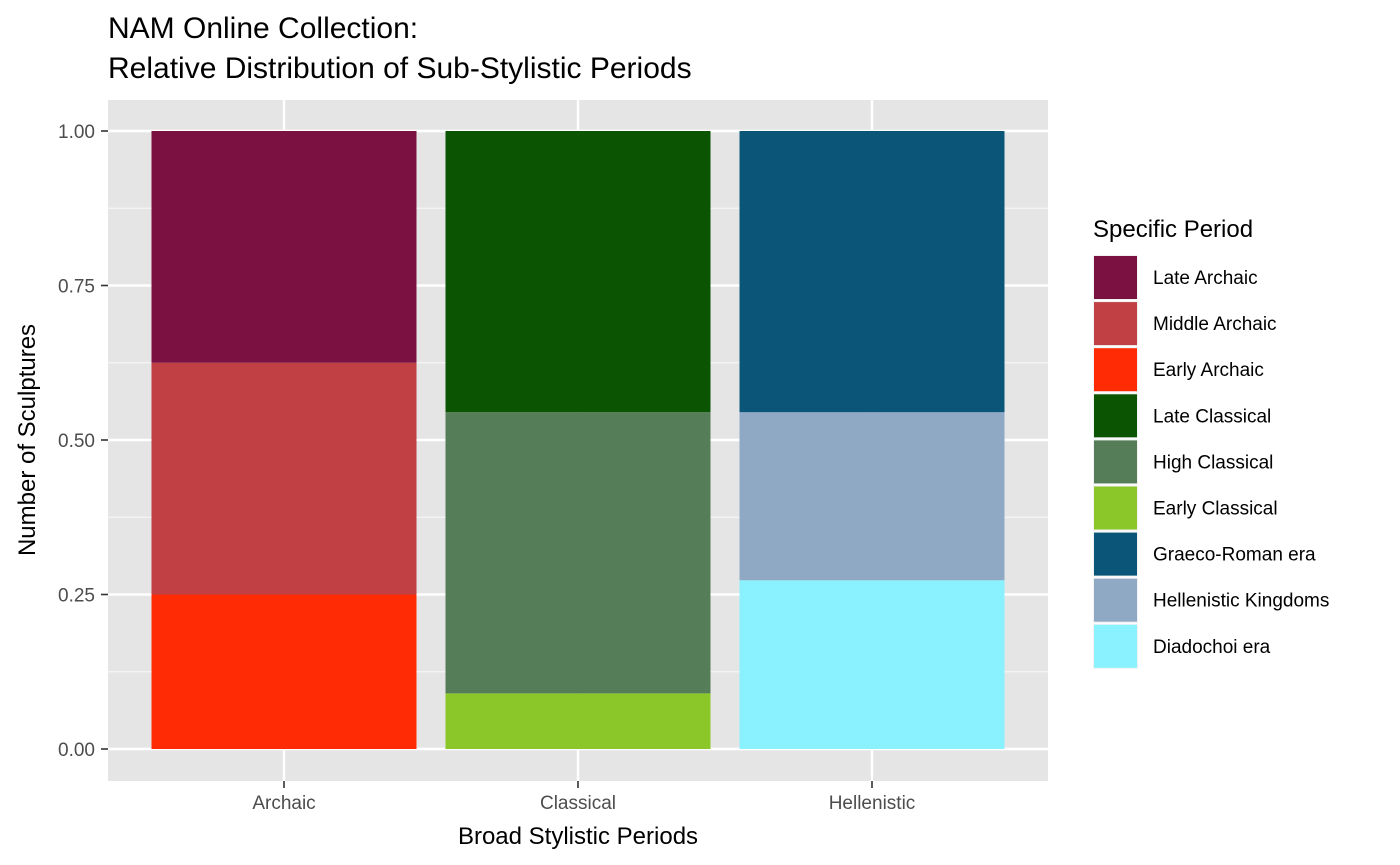 This screenshot has width=1400, height=865. What do you see at coordinates (578, 836) in the screenshot?
I see `x-axis-title: Broad Stylistic Periods` at bounding box center [578, 836].